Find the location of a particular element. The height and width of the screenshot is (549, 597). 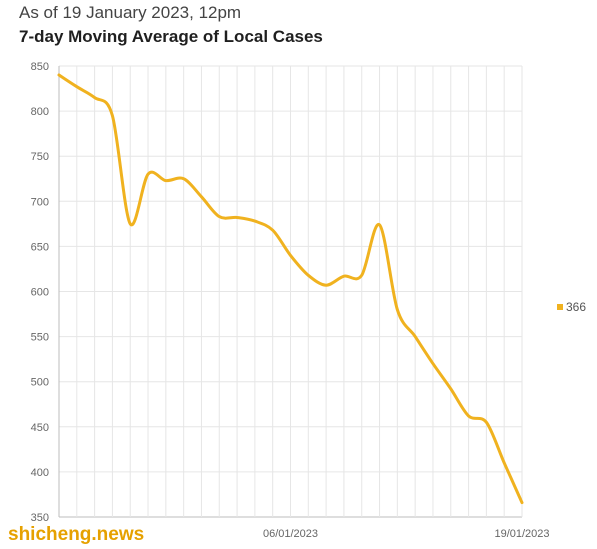

y-tick-label: 650 is located at coordinates (40, 247).